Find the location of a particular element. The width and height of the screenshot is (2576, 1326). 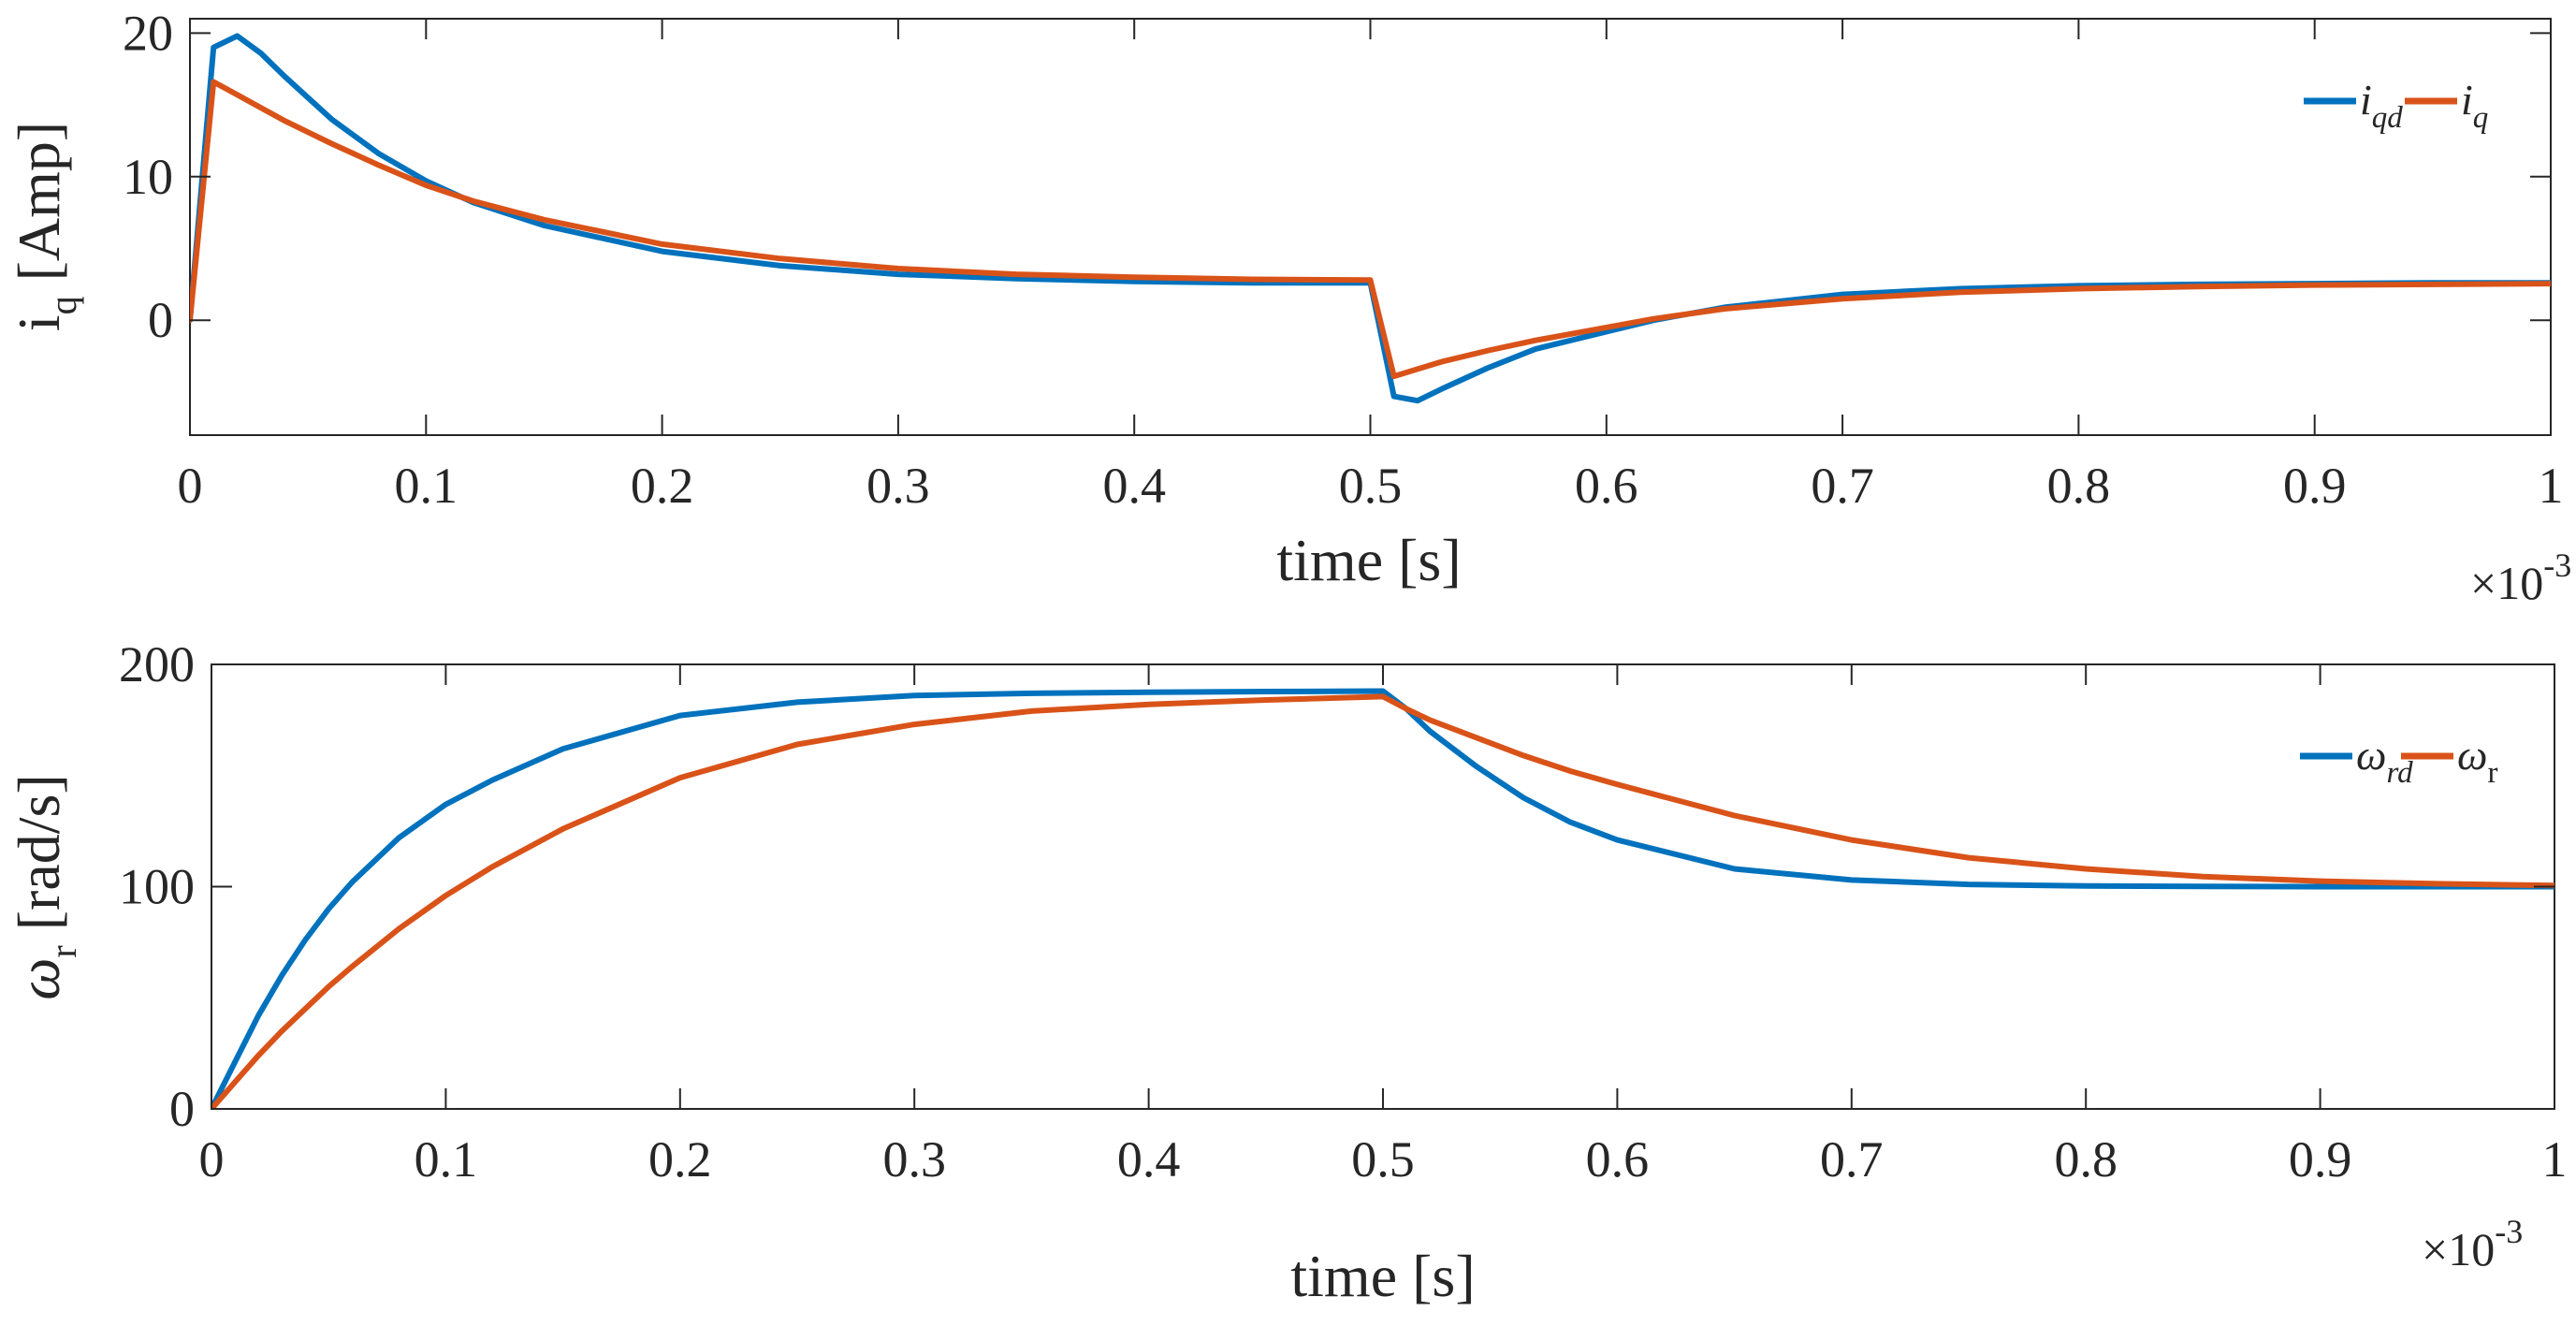

legend-label-sub: qd is located at coordinates (2388, 118).